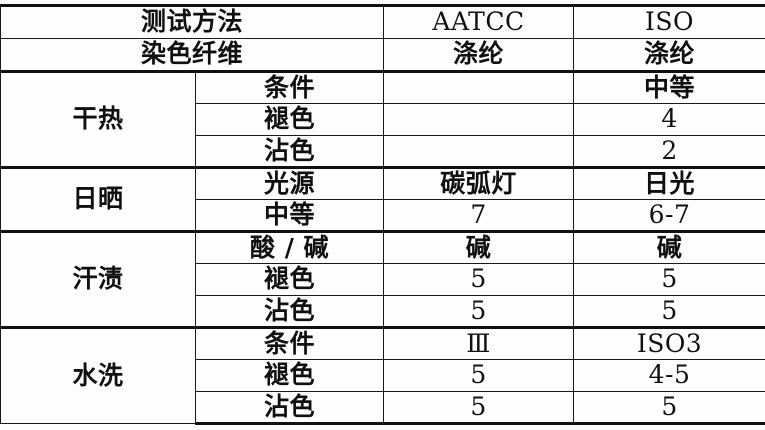 The height and width of the screenshot is (430, 765). I want to click on table-row: 沾色 2, so click(383, 152).